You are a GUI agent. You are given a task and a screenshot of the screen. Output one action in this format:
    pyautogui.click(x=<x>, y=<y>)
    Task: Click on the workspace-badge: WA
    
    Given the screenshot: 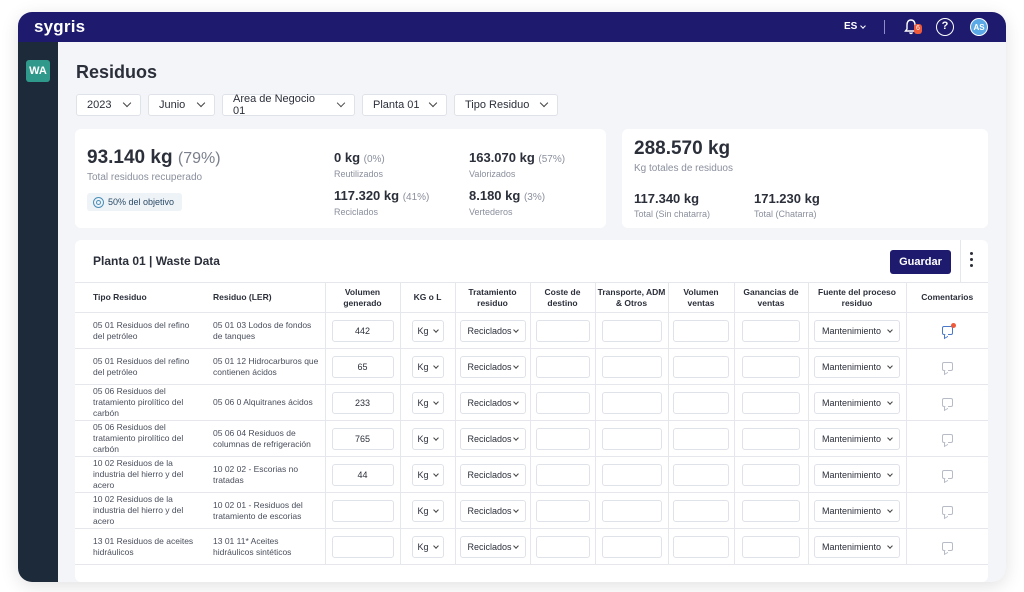 What is the action you would take?
    pyautogui.click(x=38, y=71)
    